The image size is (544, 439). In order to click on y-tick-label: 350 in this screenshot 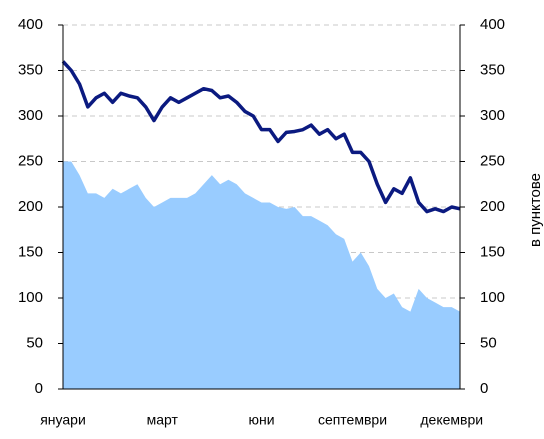, I will do `click(30, 69)`.